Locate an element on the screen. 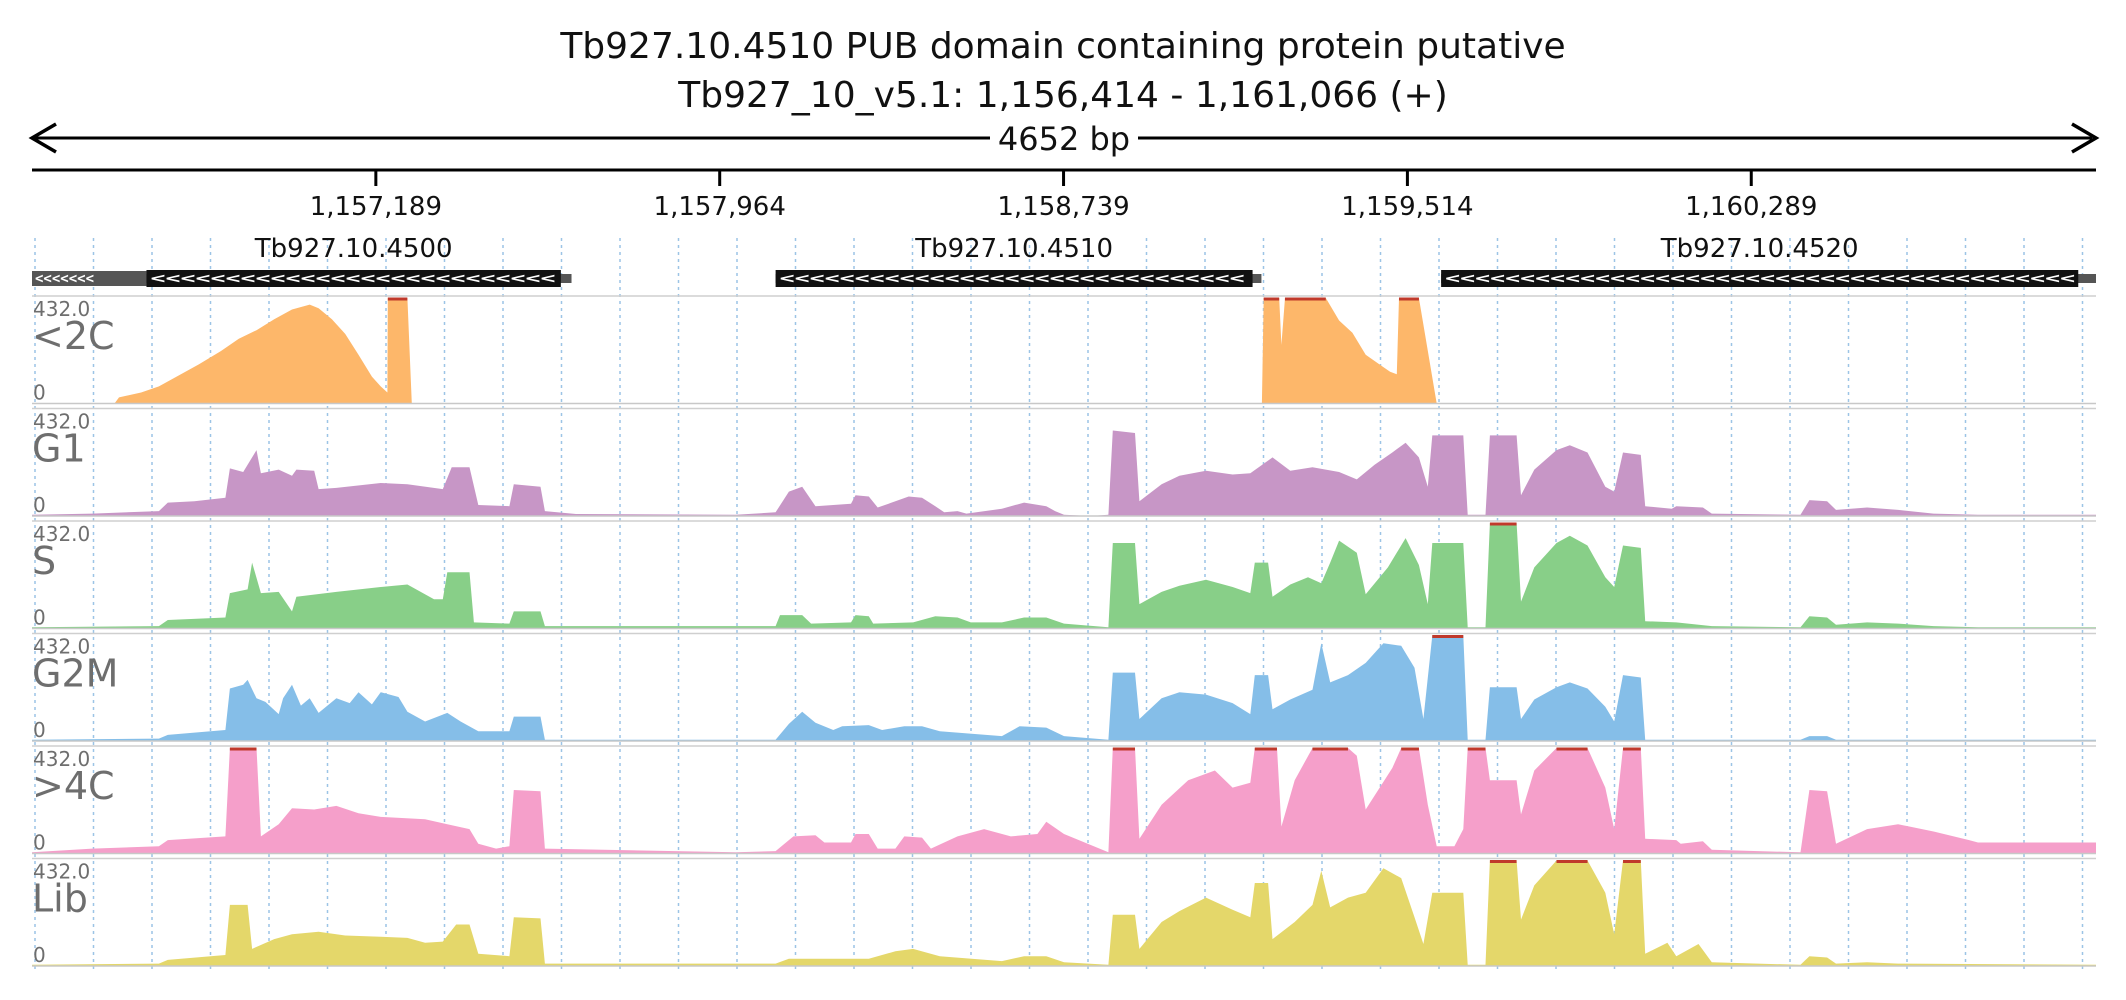  track-name-label: G2M is located at coordinates (75, 674).